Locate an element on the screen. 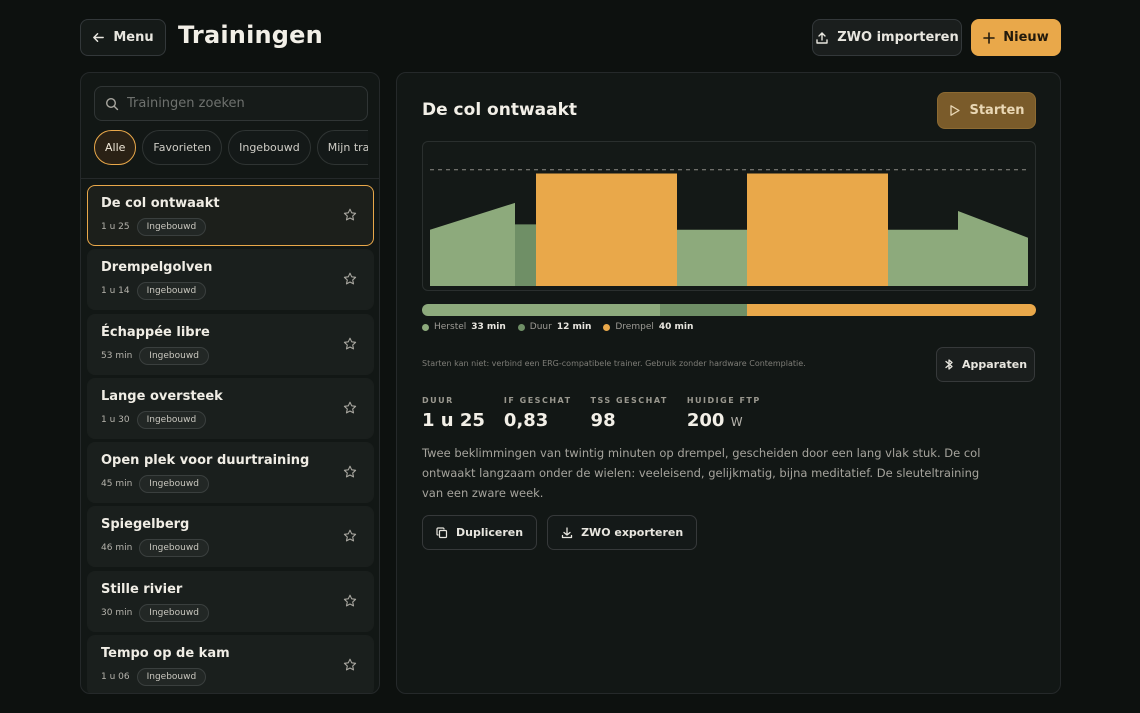 This screenshot has width=1140, height=713. workout-title: Échappée libre is located at coordinates (155, 332).